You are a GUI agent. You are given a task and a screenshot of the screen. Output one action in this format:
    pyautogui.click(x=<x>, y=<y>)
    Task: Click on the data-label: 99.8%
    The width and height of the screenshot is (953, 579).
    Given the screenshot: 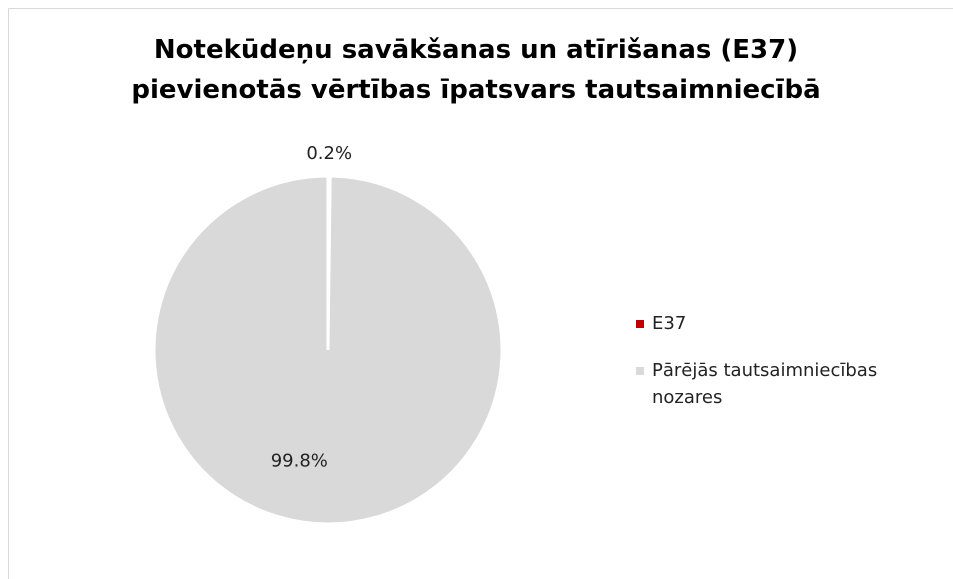 What is the action you would take?
    pyautogui.click(x=299, y=460)
    